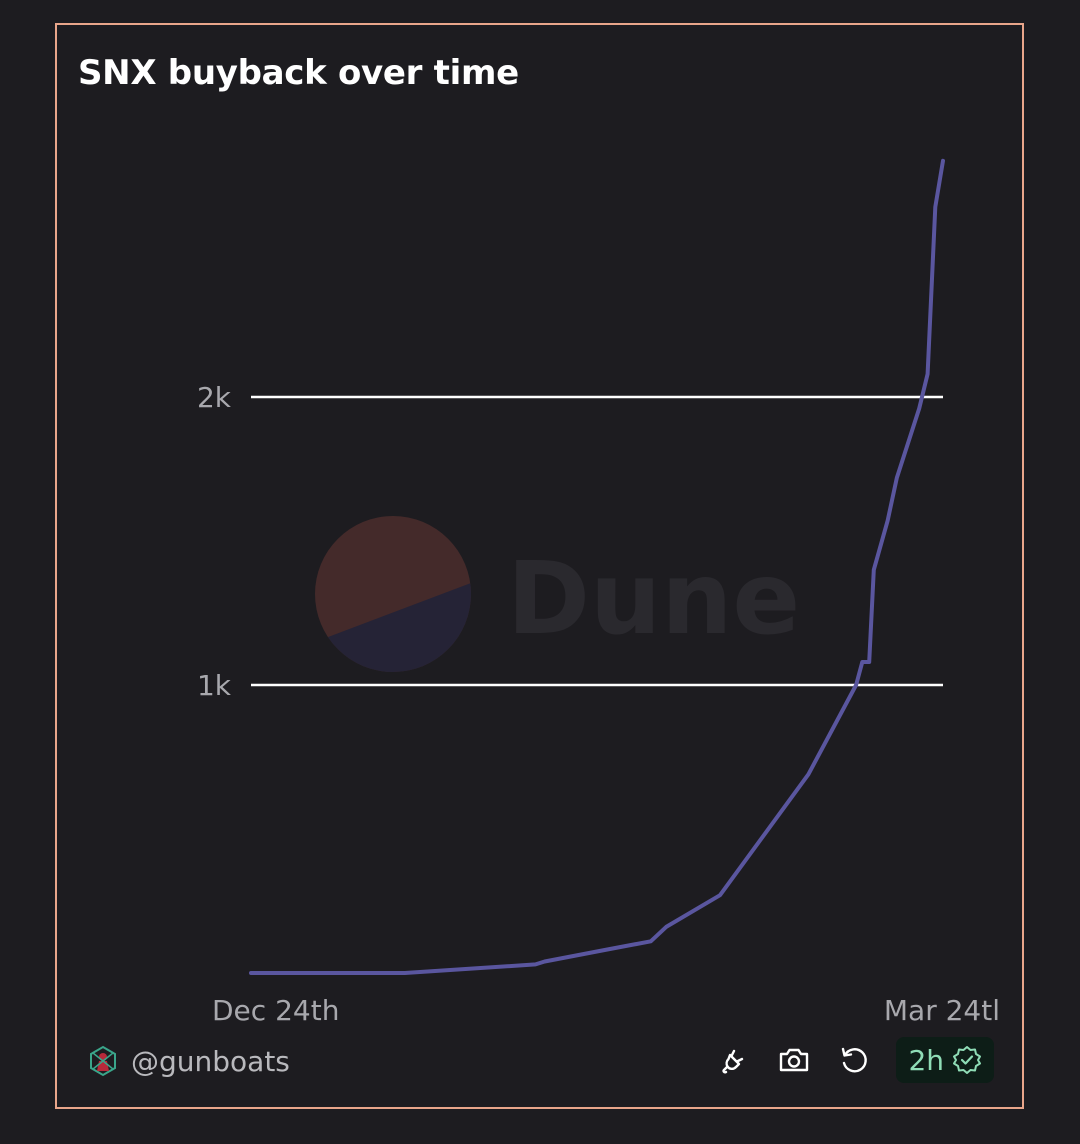 The height and width of the screenshot is (1144, 1080). Describe the element at coordinates (794, 1060) in the screenshot. I see `camera-icon` at that location.